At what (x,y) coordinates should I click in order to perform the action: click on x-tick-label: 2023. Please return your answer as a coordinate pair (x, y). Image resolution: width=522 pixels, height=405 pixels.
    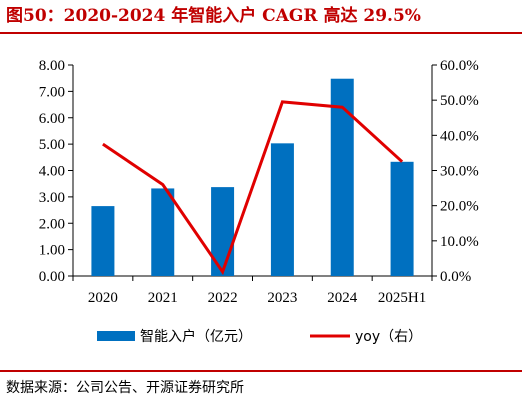
    Looking at the image, I should click on (282, 298).